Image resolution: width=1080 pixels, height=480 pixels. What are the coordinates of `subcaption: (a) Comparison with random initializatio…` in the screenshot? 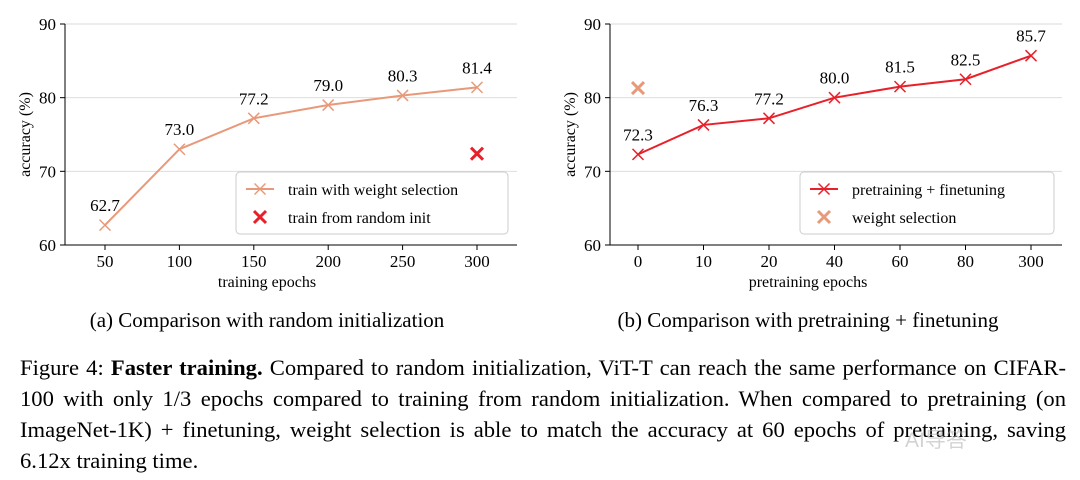 It's located at (267, 320).